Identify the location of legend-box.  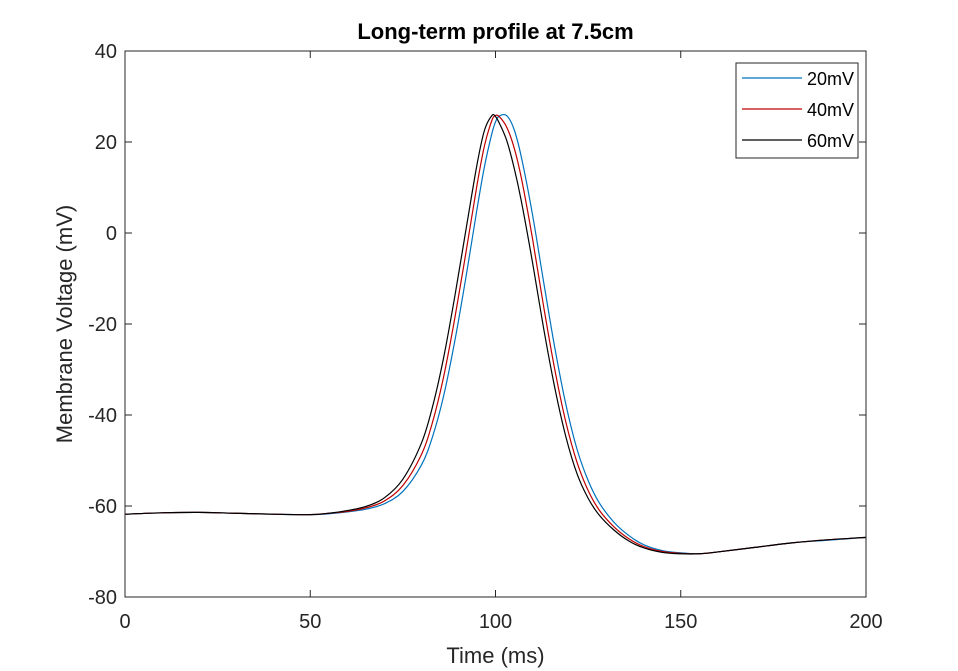
(797, 110).